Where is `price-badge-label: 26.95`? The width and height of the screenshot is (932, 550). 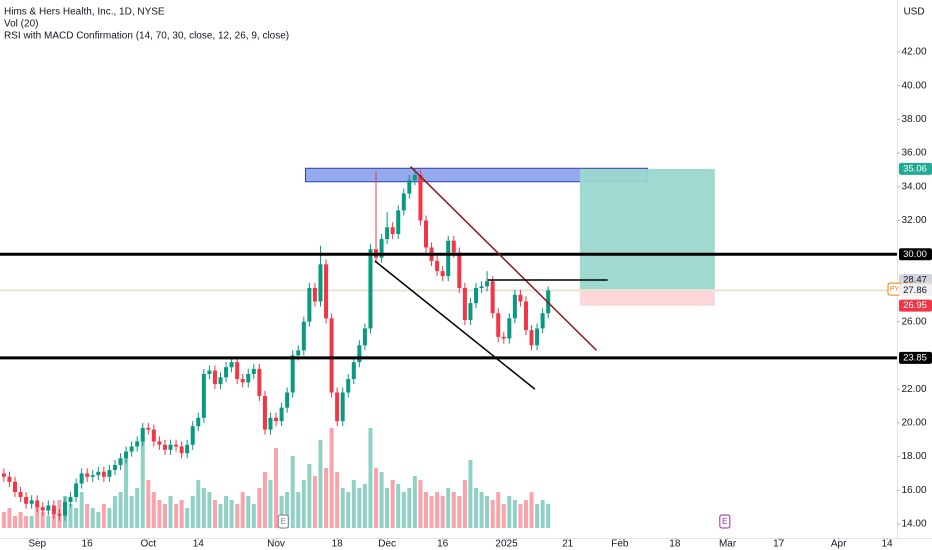 price-badge-label: 26.95 is located at coordinates (915, 305).